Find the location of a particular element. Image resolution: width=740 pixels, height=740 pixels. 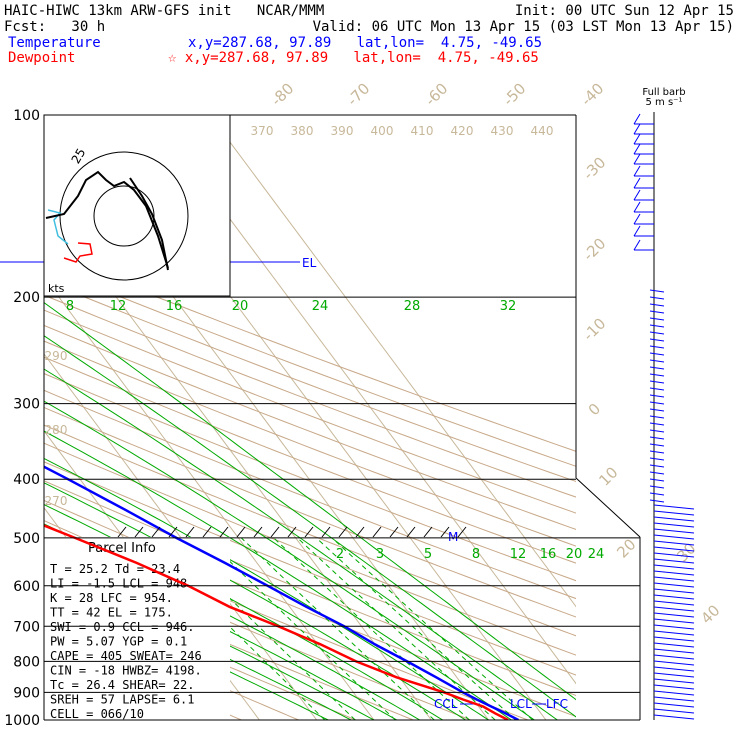

isotherm-label: -60 is located at coordinates (436, 94).